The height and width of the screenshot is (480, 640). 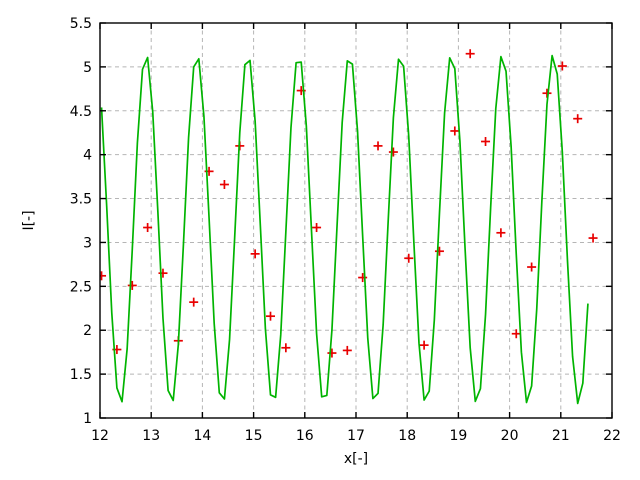 What do you see at coordinates (151, 436) in the screenshot?
I see `x-tick-label: 13` at bounding box center [151, 436].